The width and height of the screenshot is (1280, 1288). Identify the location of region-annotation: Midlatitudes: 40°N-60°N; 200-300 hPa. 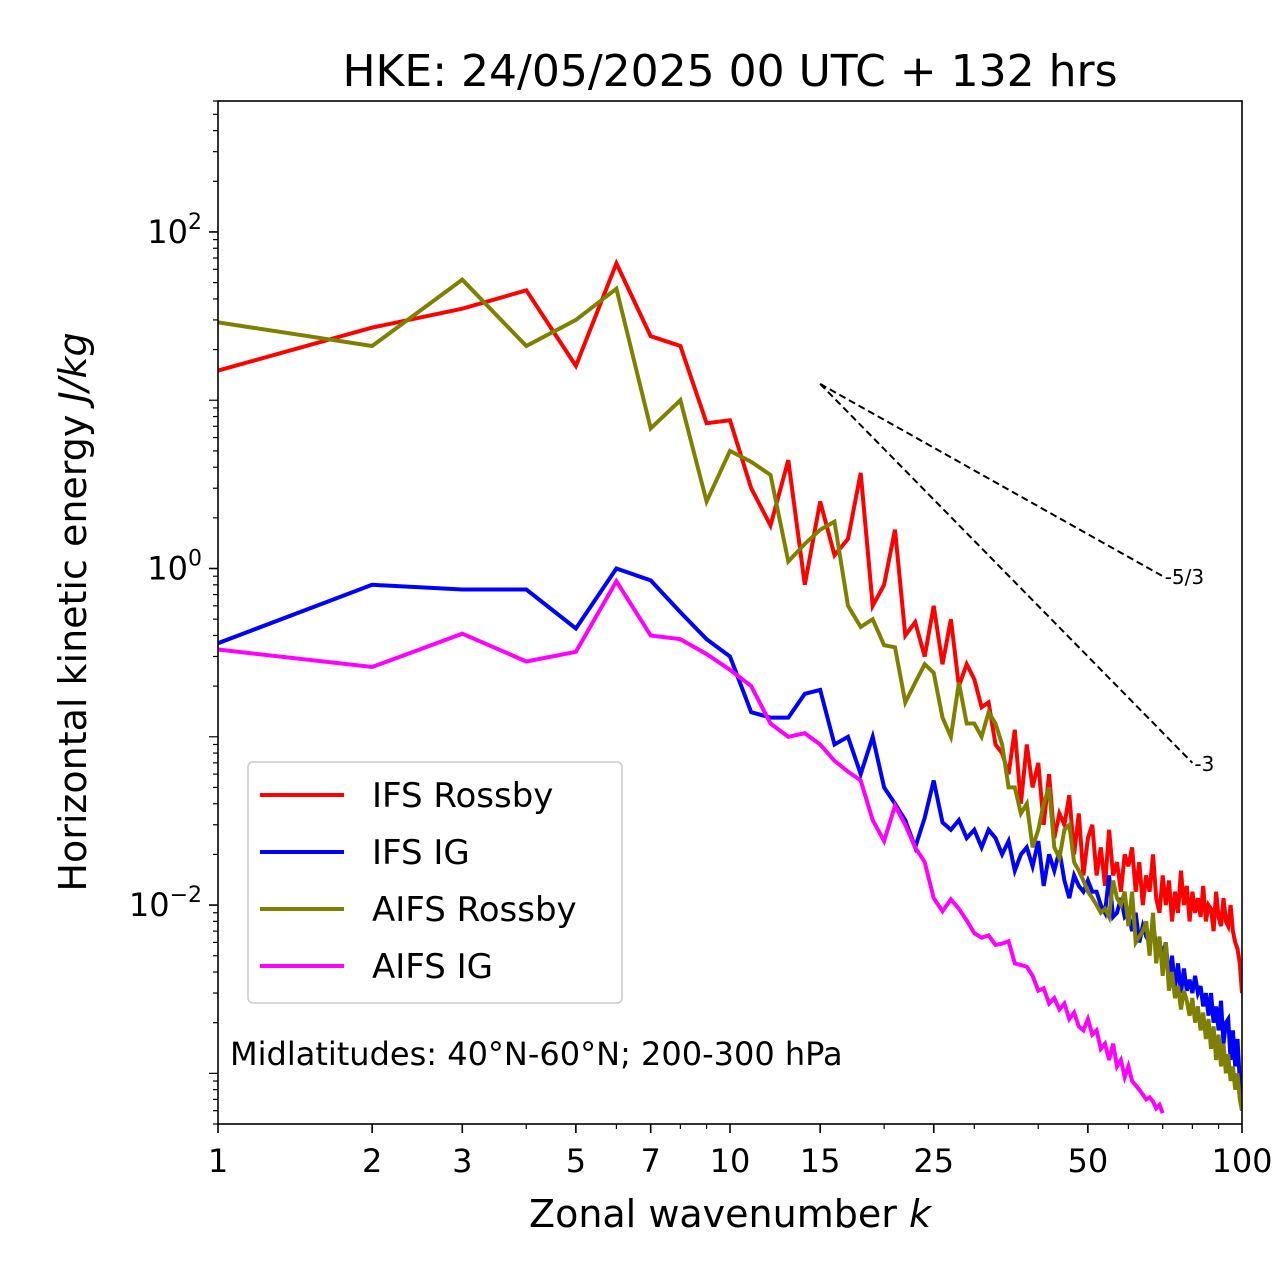
(536, 1054).